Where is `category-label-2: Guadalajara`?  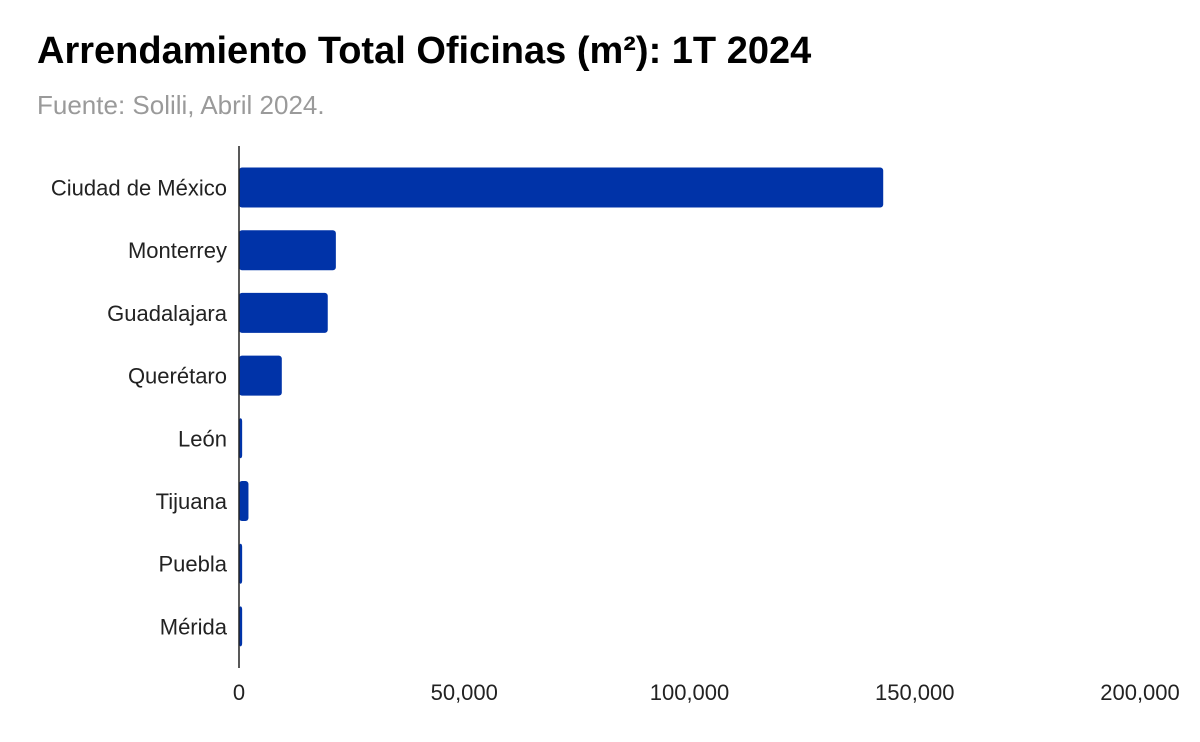
category-label-2: Guadalajara is located at coordinates (167, 313).